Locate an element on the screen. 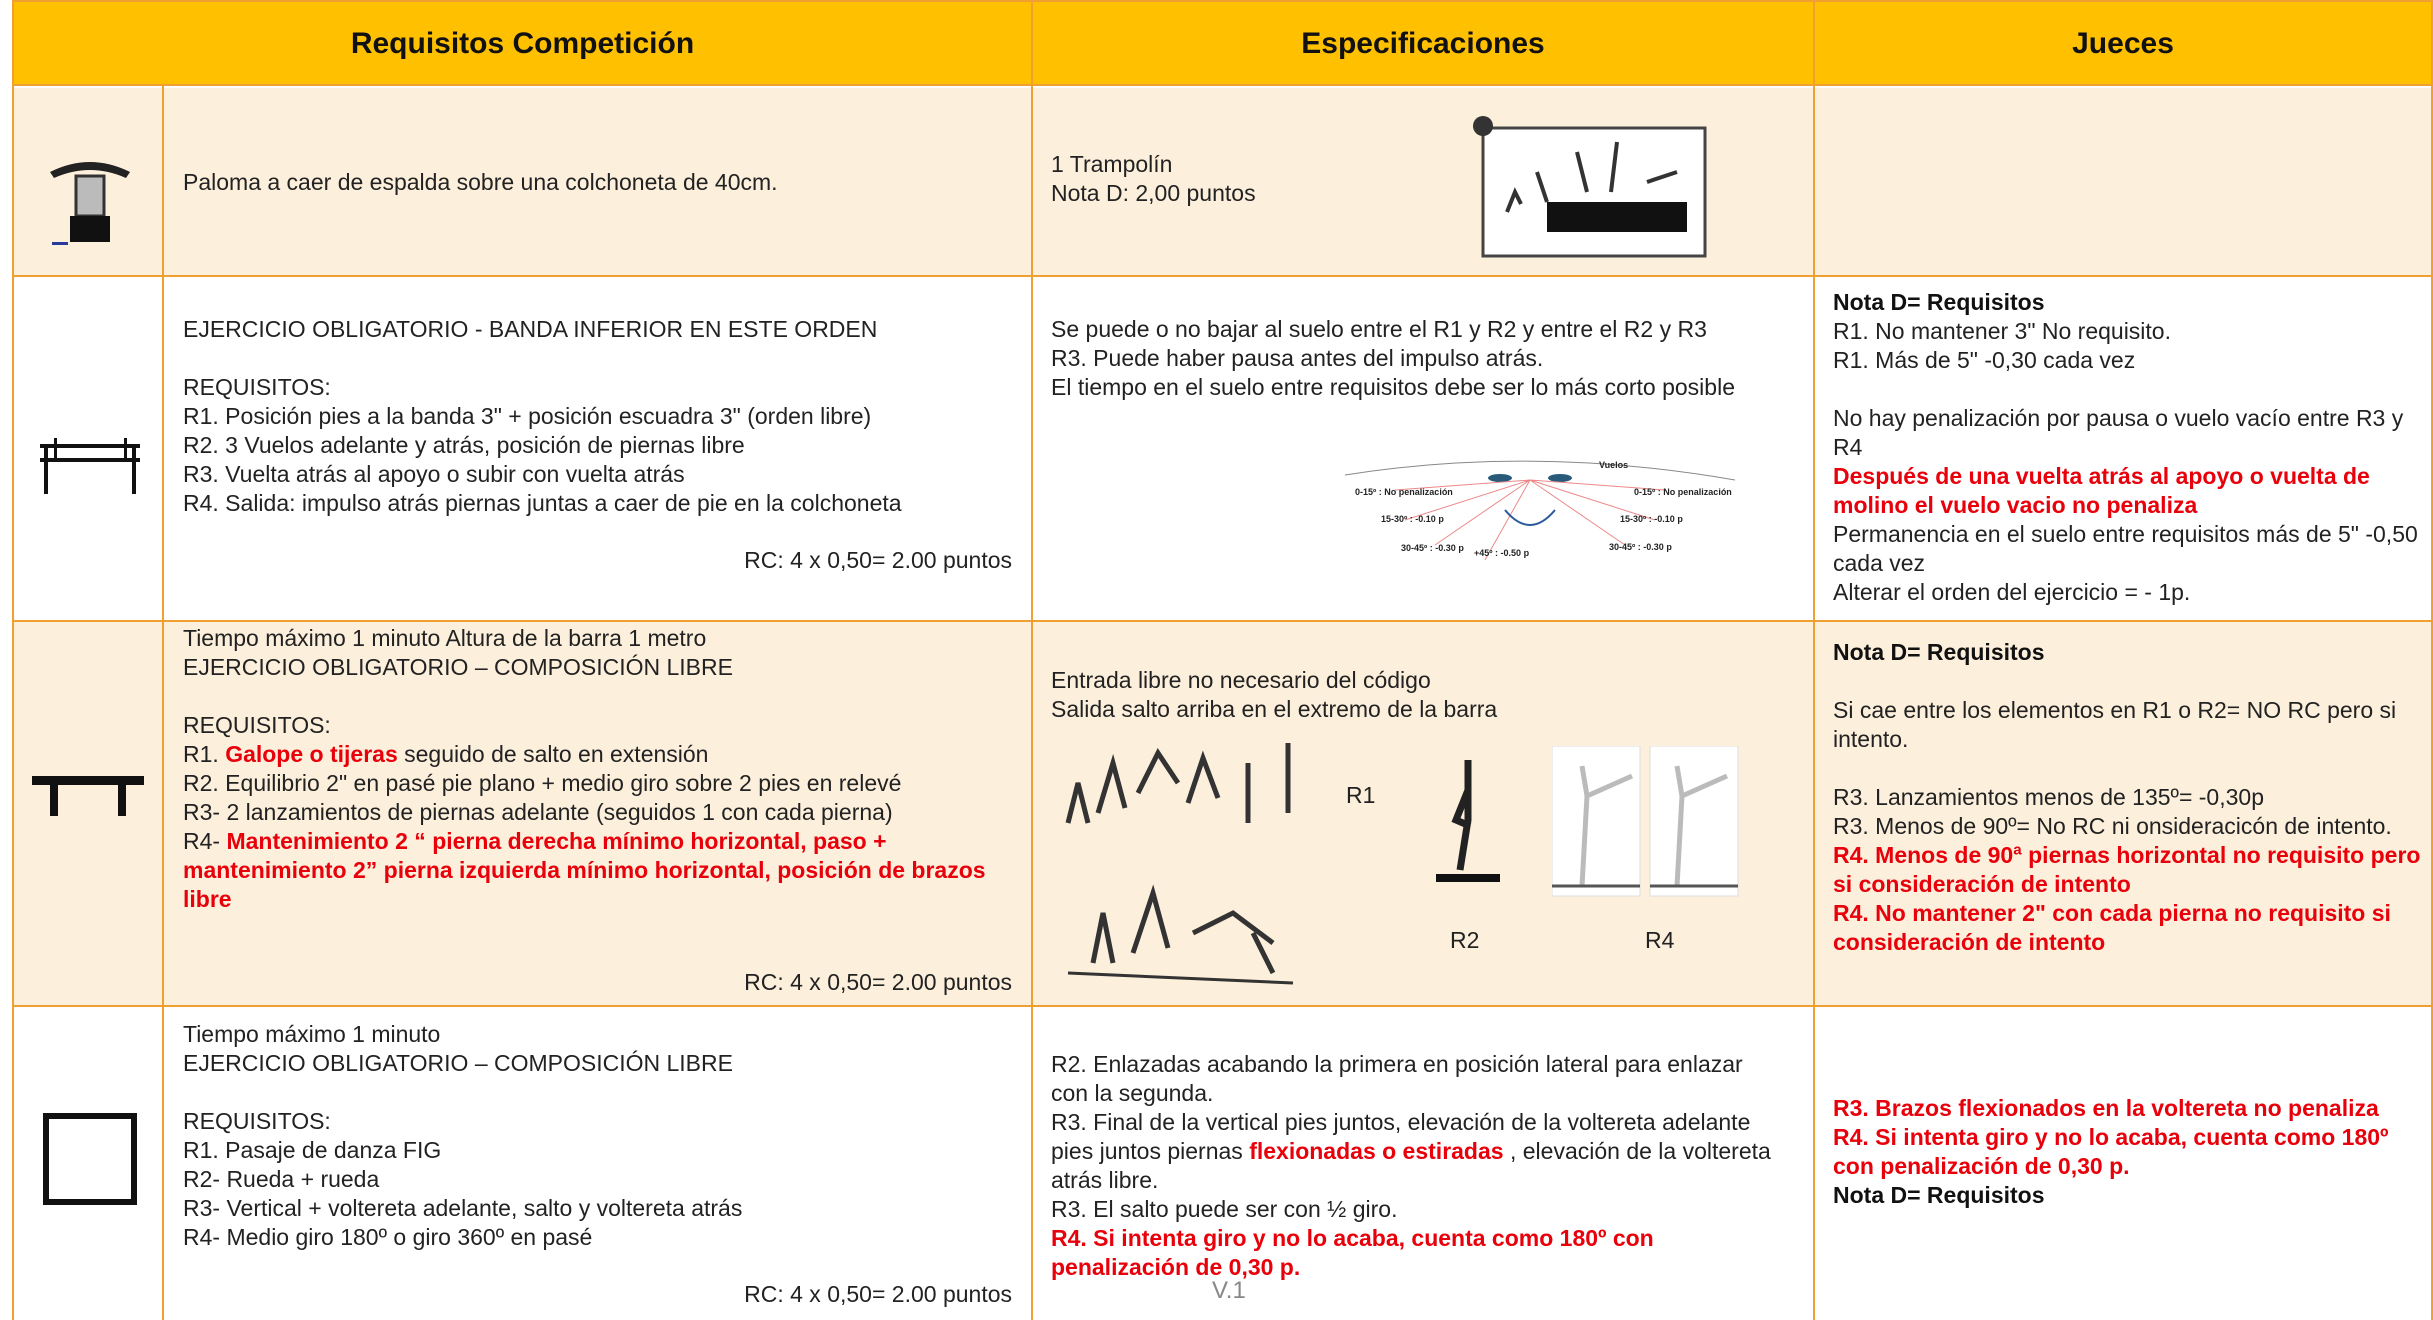  vault-figure is located at coordinates (1590, 187).